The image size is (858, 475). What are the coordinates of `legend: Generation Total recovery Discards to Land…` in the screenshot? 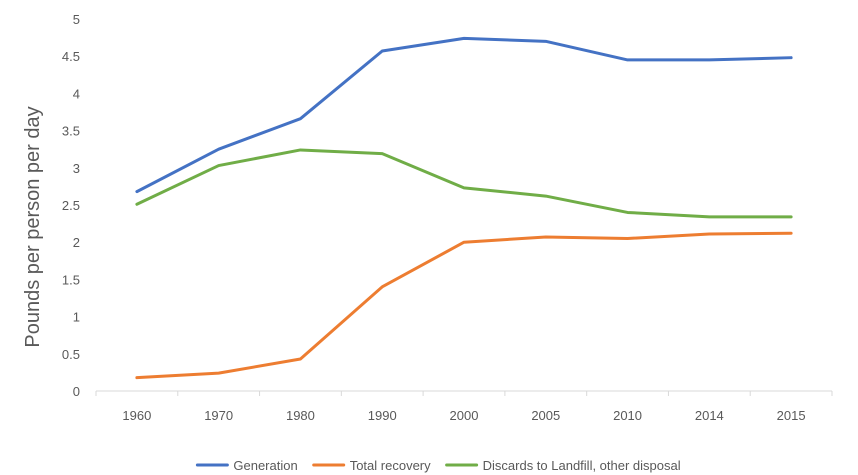 It's located at (438, 465).